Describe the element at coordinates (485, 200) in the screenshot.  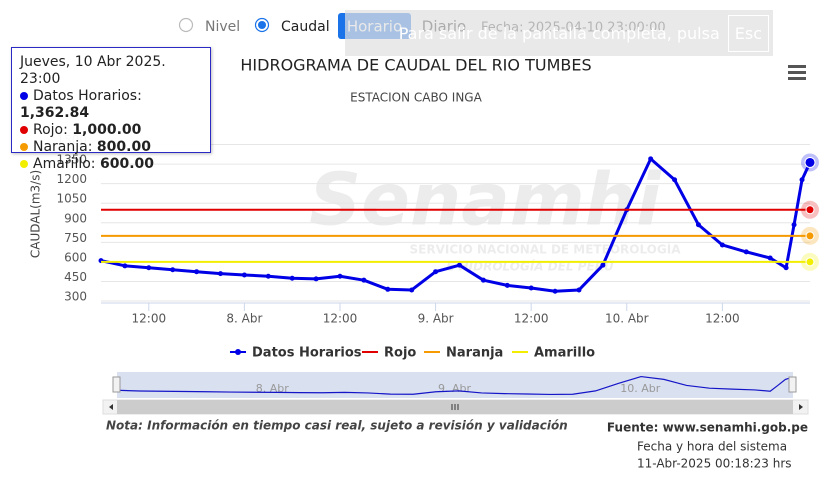
I see `watermark-text: Senamhi` at that location.